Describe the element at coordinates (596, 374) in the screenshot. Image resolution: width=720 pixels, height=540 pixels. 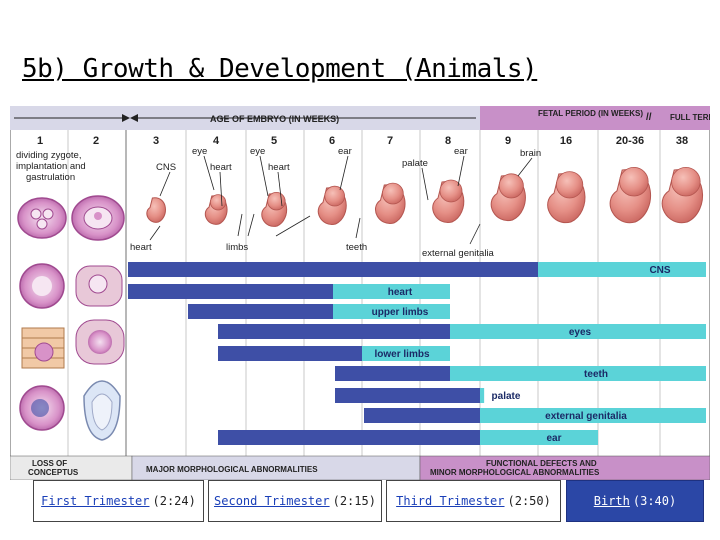
I see `bar-label: teeth` at that location.